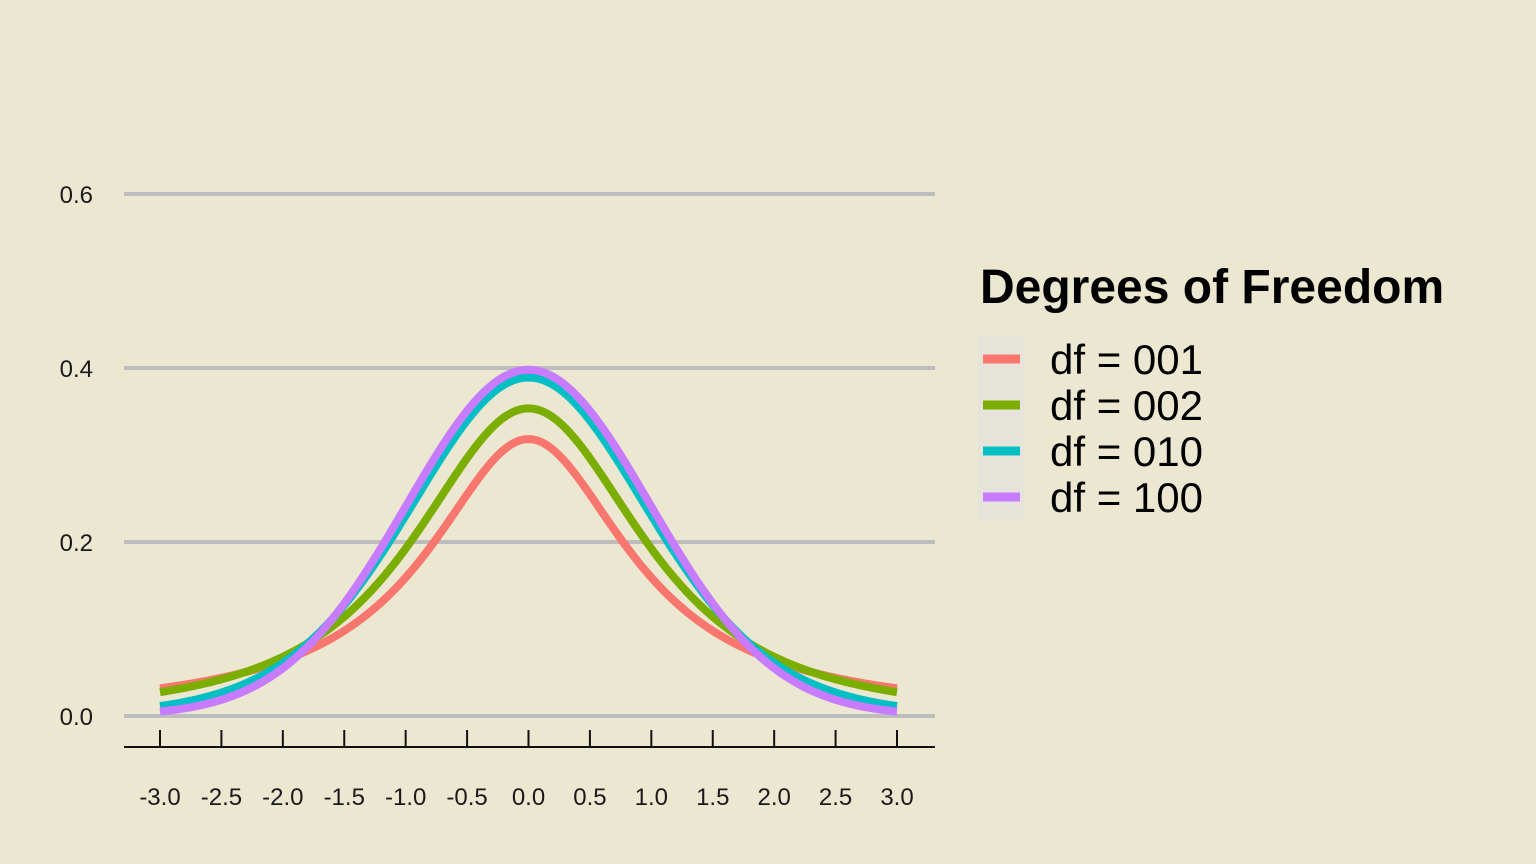  What do you see at coordinates (1126, 405) in the screenshot?
I see `legend-label-df-002: df = 002` at bounding box center [1126, 405].